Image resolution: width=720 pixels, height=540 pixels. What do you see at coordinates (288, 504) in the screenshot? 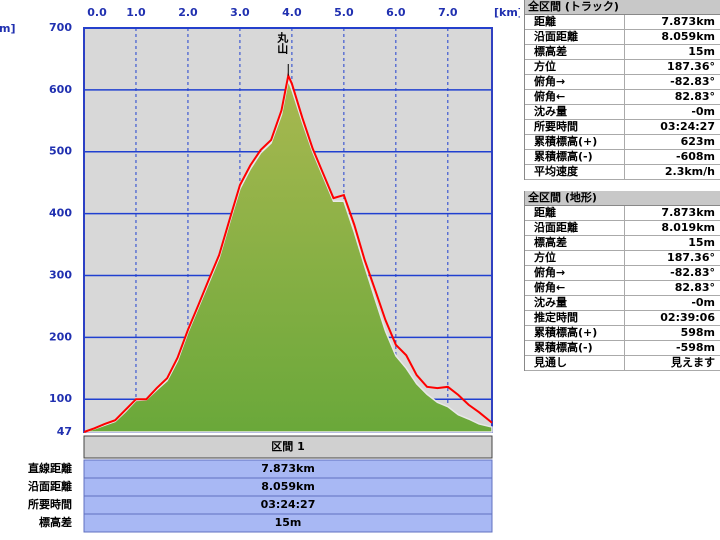
I see `segment-value: 03:24:27` at bounding box center [288, 504].